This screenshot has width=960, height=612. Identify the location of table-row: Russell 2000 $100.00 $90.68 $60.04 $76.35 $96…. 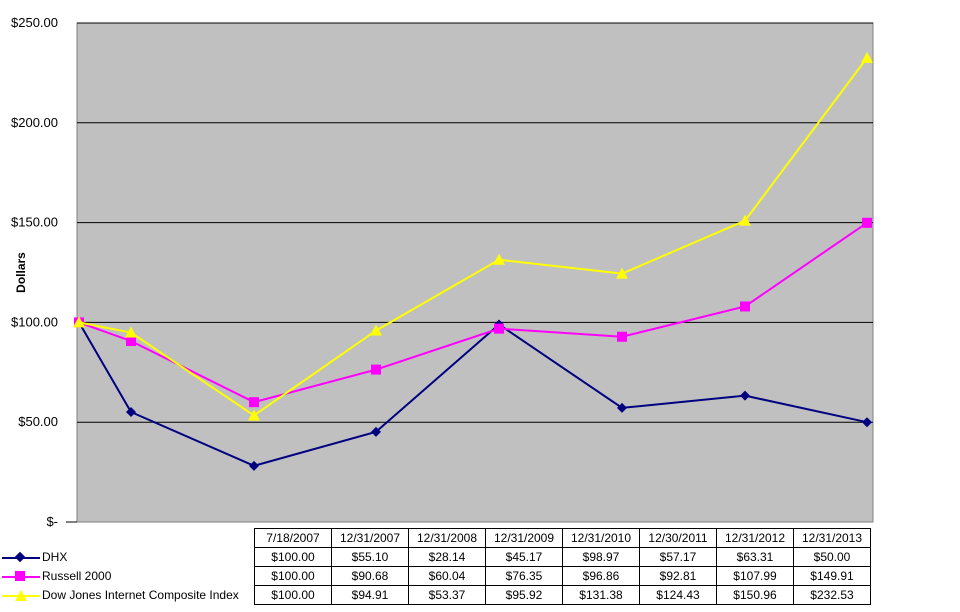
(435, 576).